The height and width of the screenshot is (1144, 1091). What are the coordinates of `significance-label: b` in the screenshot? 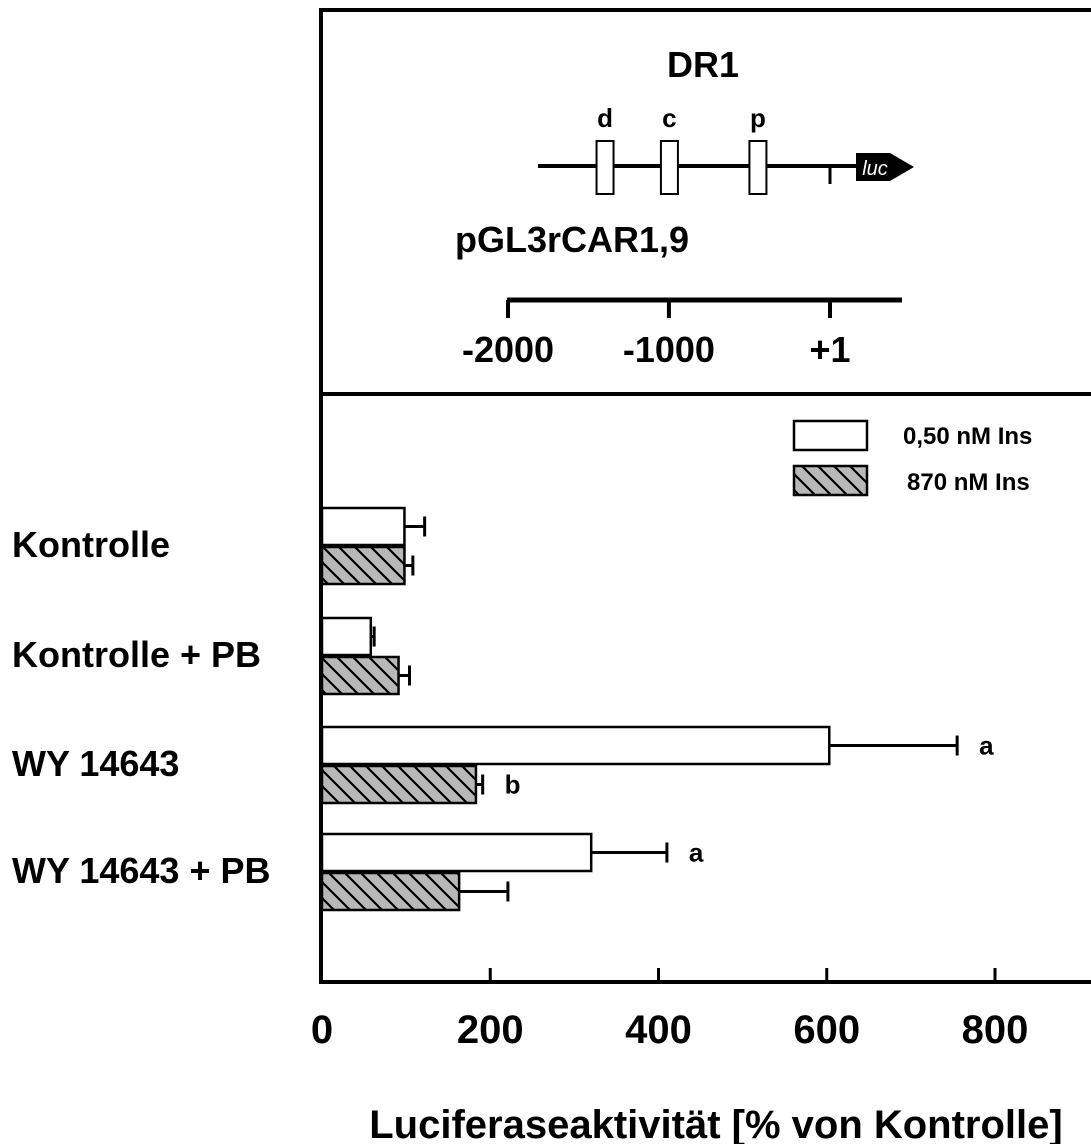 It's located at (513, 785).